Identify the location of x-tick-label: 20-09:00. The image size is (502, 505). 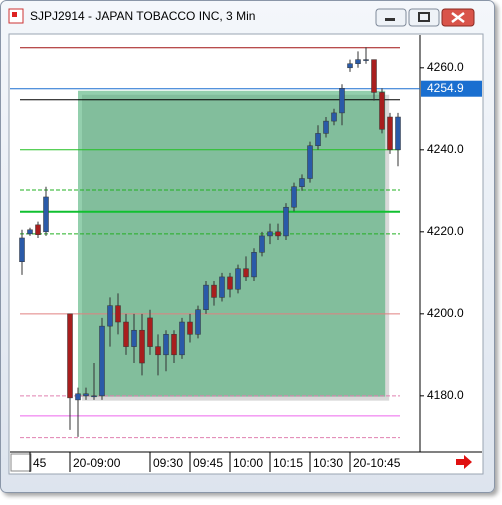
(97, 463).